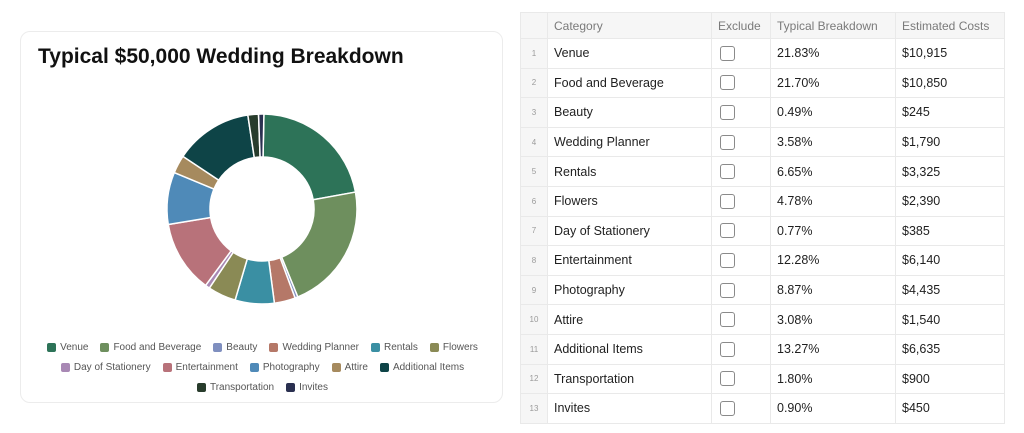  I want to click on legend-label: Attire, so click(356, 367).